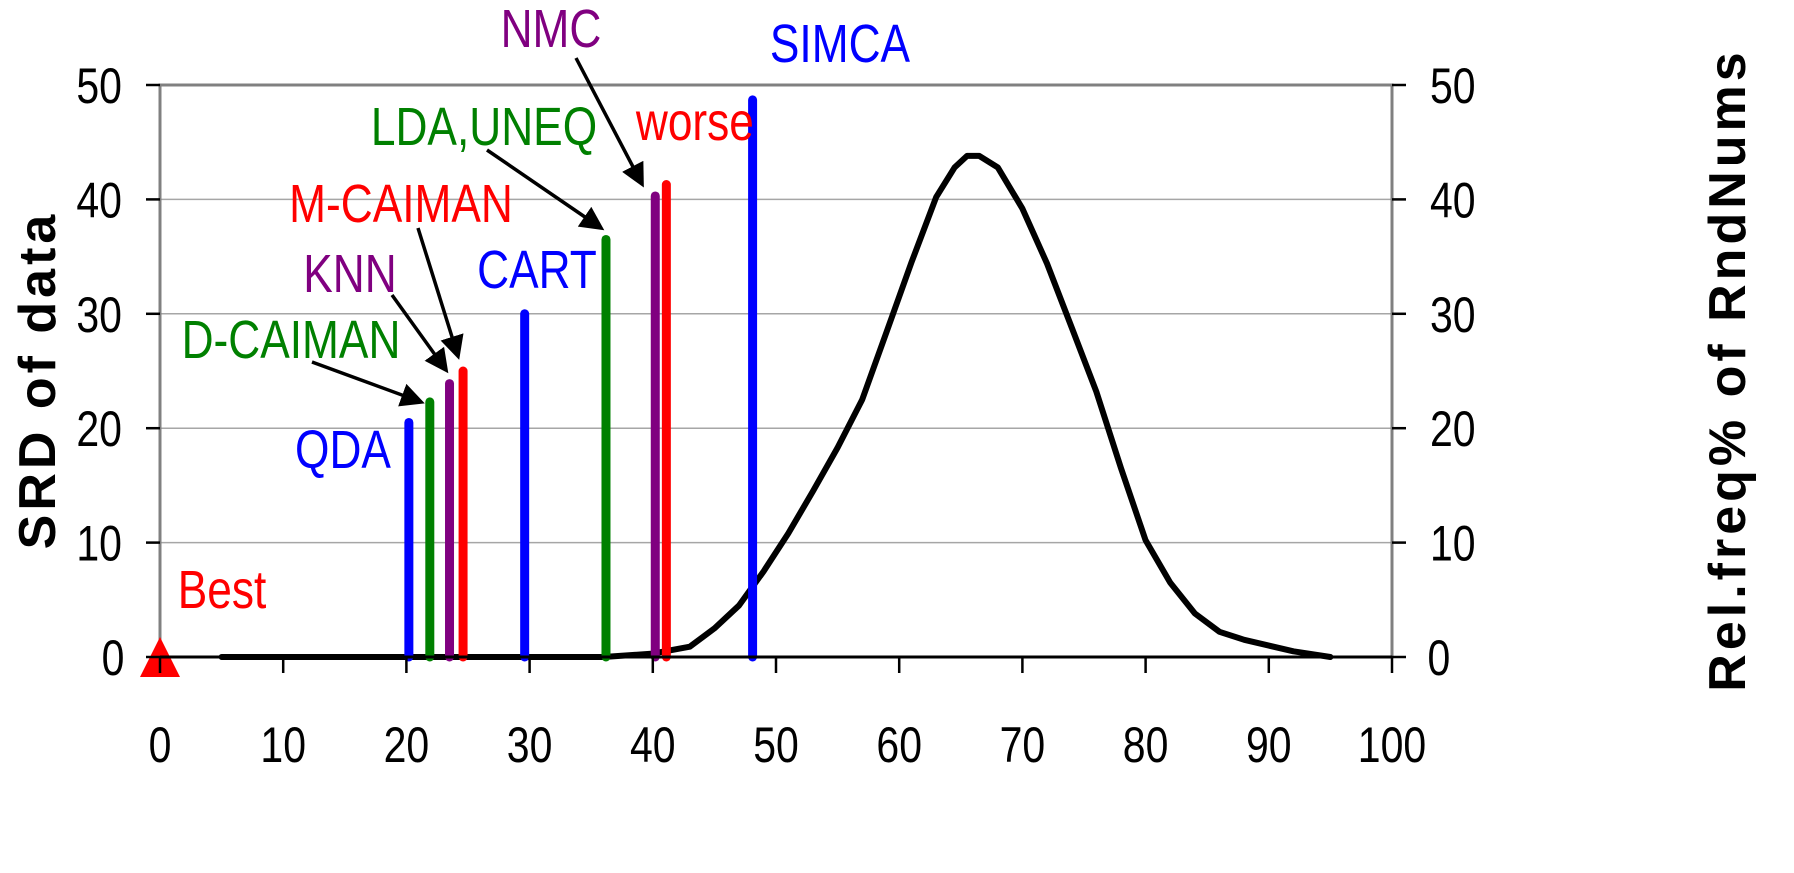  I want to click on label-m-caiman: M-CAIMAN, so click(401, 204).